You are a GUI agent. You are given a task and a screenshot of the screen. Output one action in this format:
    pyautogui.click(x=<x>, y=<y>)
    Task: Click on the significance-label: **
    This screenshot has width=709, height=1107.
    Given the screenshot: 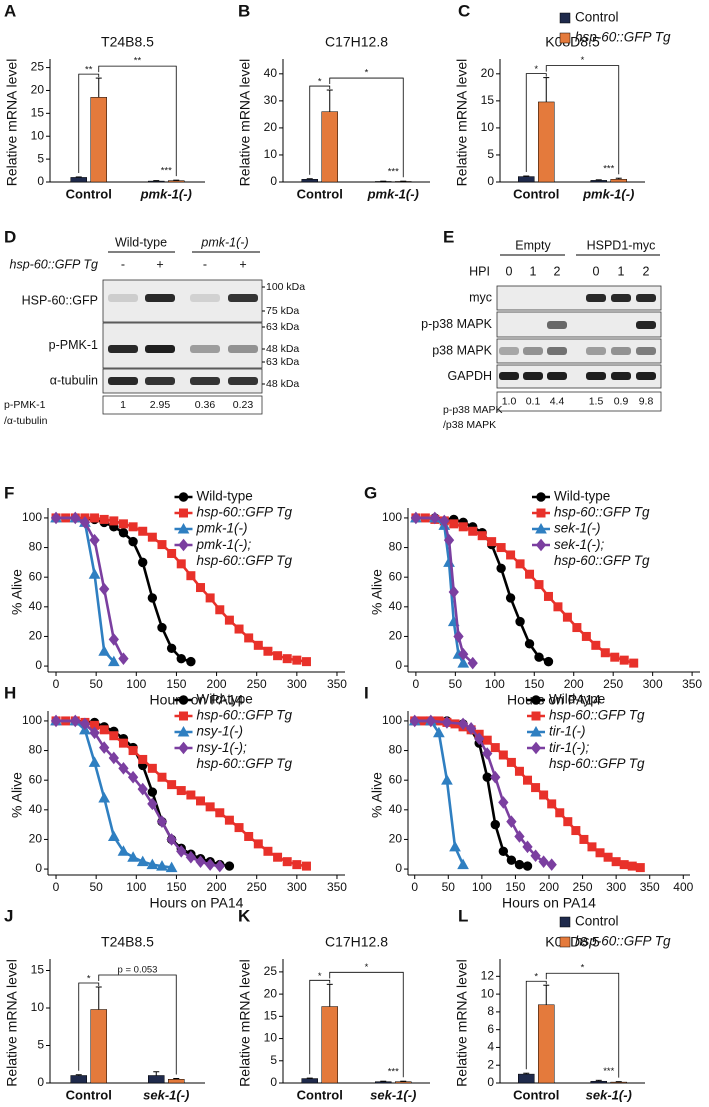 What is the action you would take?
    pyautogui.click(x=138, y=61)
    